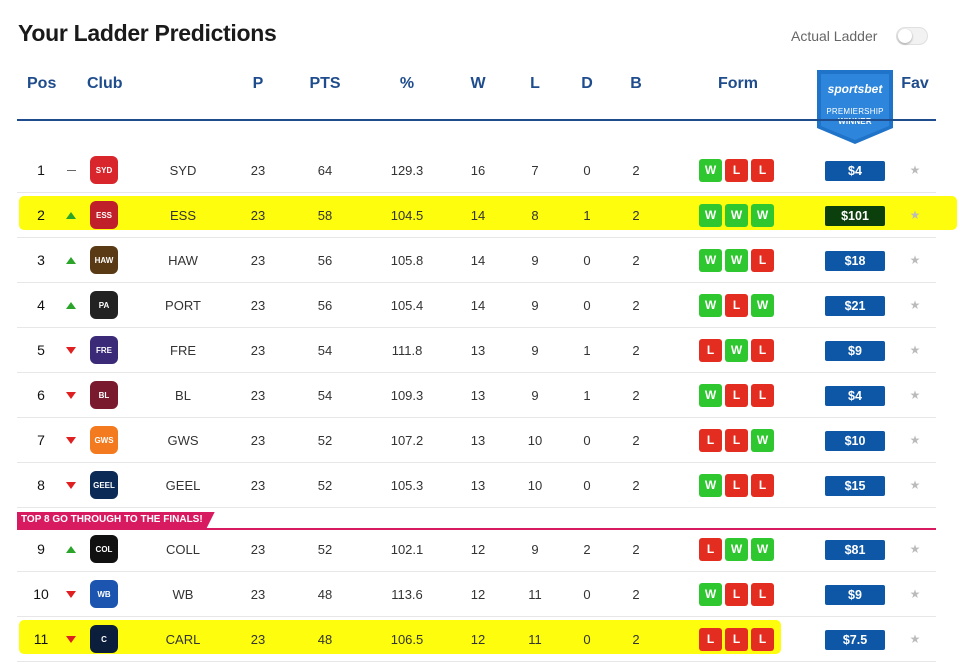  Describe the element at coordinates (535, 594) in the screenshot. I see `stat-l: 11` at that location.